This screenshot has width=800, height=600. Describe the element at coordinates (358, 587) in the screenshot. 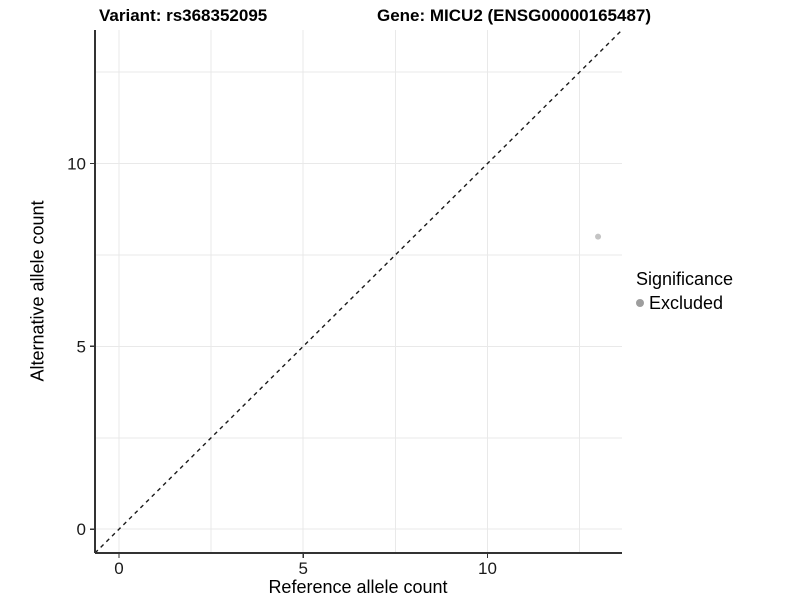

I see `x-axis-label: Reference allele count` at that location.